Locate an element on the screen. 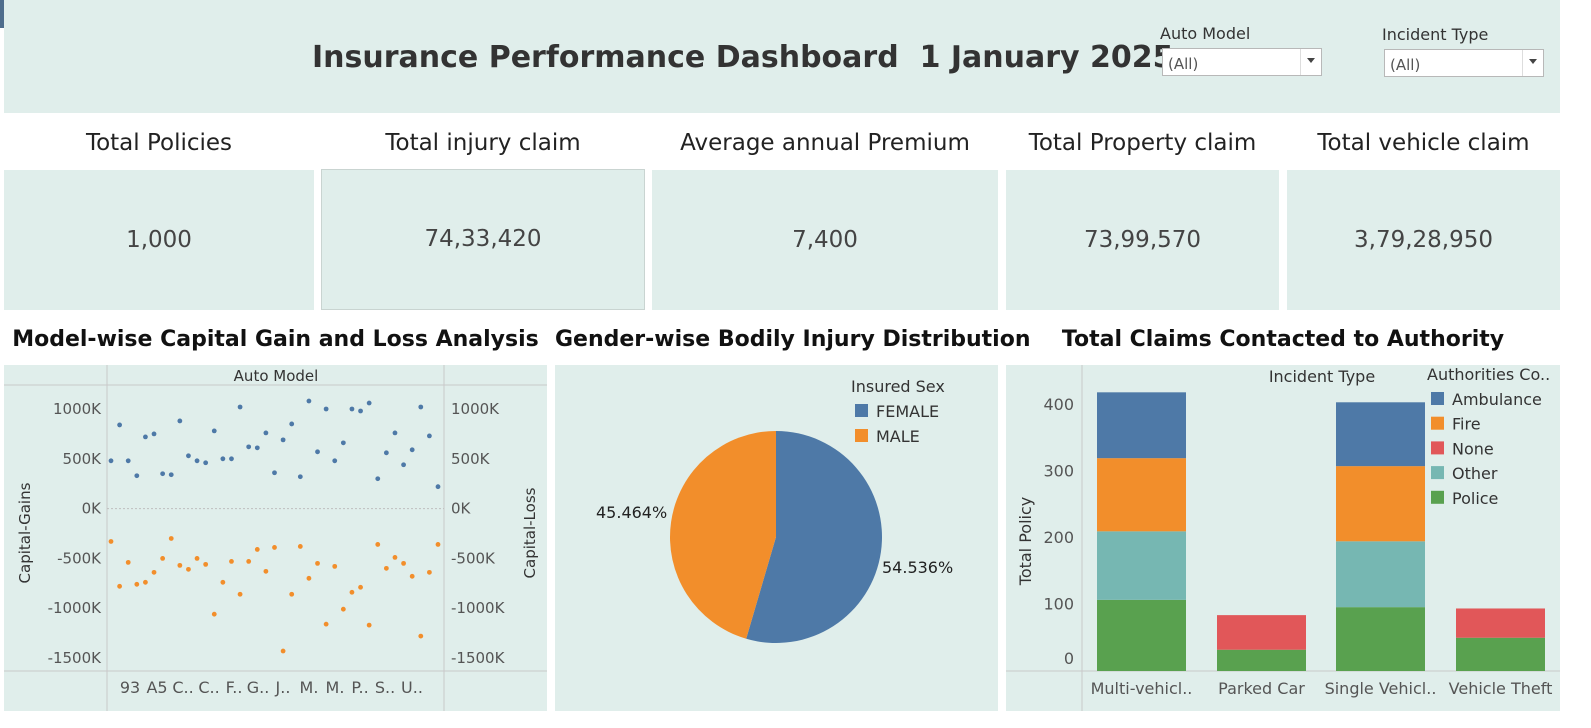  pie-slice-female is located at coordinates (814, 537).